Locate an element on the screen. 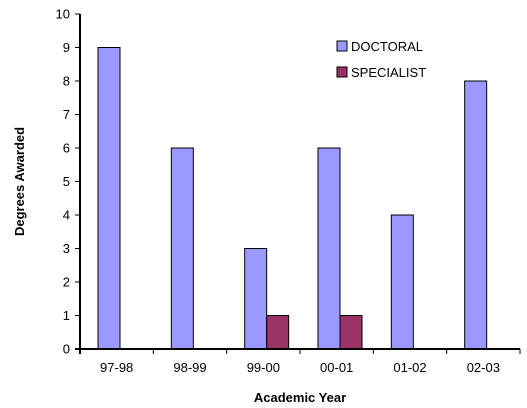  x-tick-label: 02-03 is located at coordinates (483, 367).